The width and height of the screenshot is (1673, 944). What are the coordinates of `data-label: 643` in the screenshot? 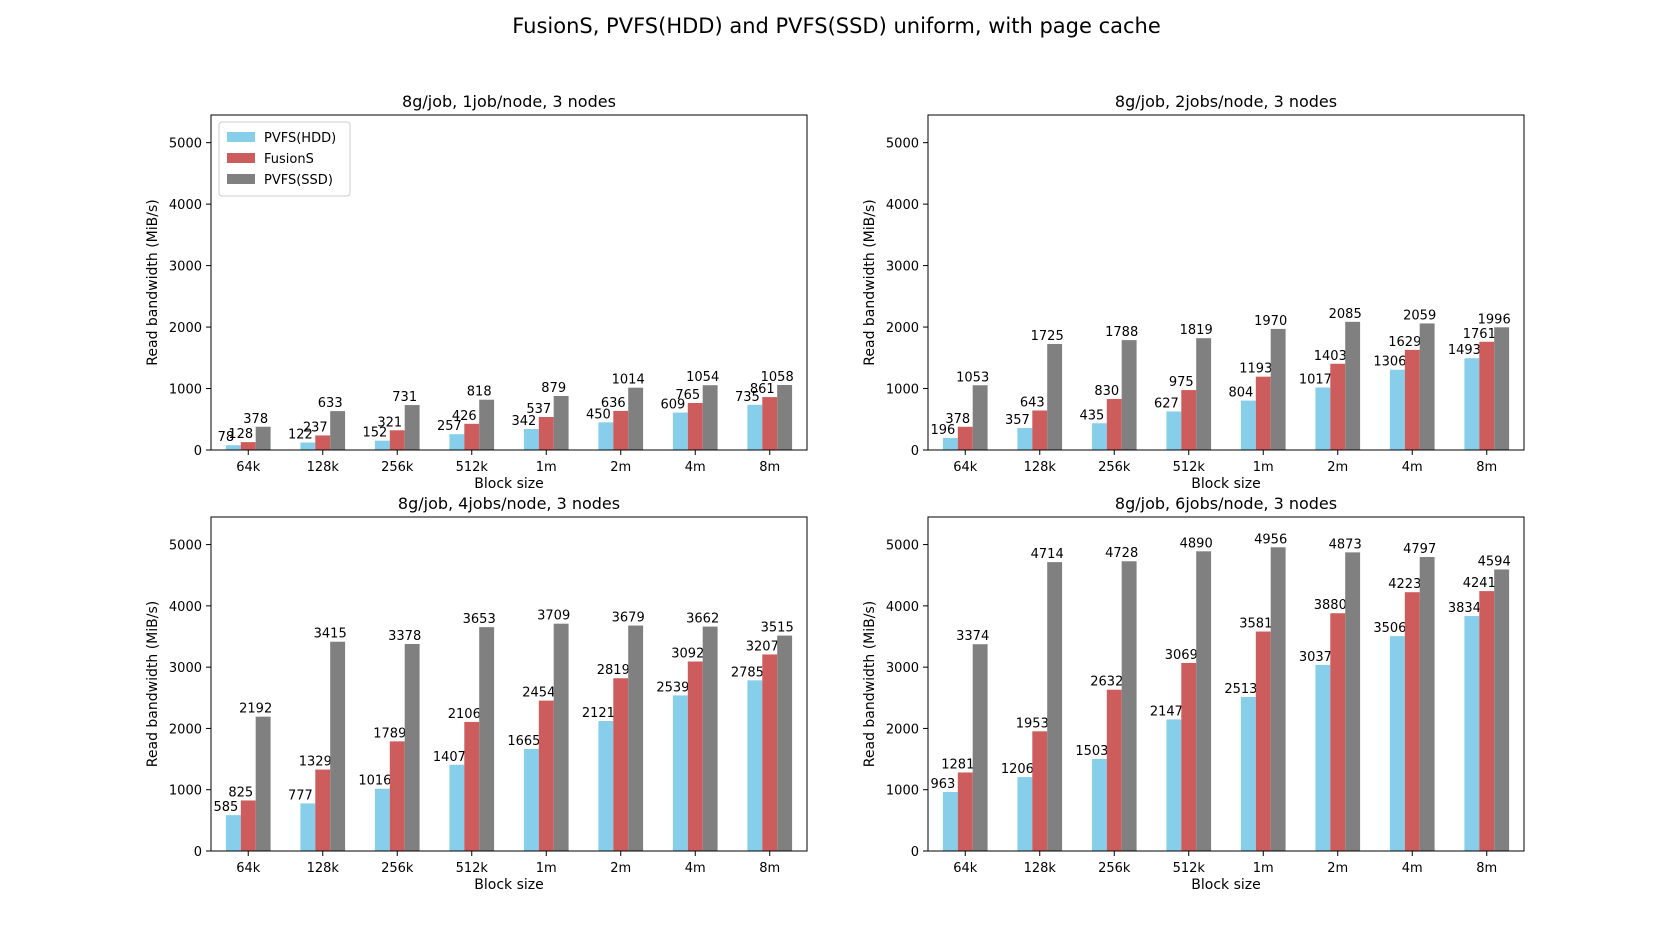 It's located at (1032, 402).